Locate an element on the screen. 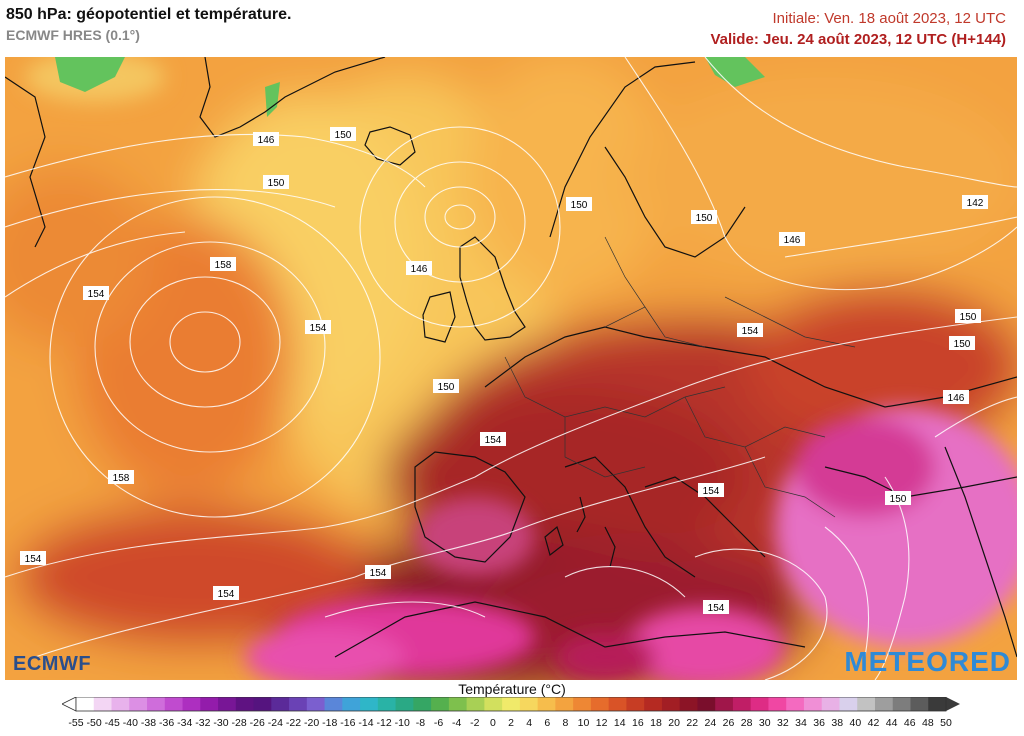 The image size is (1024, 736). contour-label: 142 is located at coordinates (975, 202).